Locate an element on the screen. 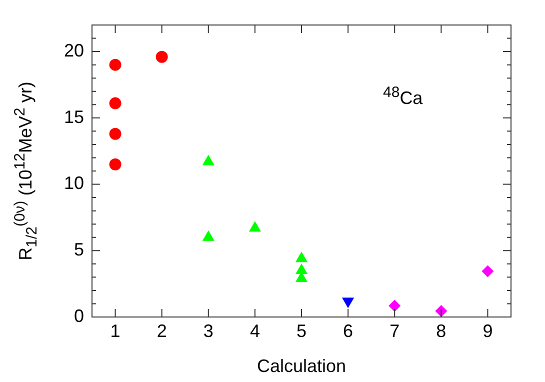  x-tick-label: 2 is located at coordinates (161, 330).